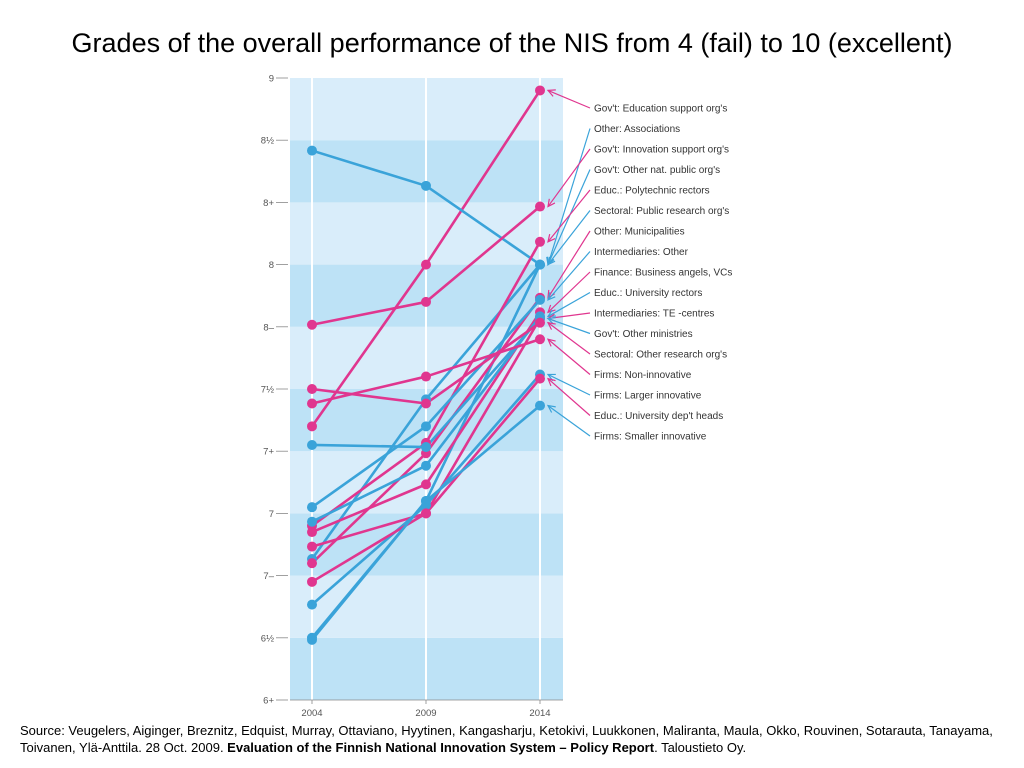 The height and width of the screenshot is (768, 1024). I want to click on legend-label: Gov't: Innovation support org's, so click(661, 150).